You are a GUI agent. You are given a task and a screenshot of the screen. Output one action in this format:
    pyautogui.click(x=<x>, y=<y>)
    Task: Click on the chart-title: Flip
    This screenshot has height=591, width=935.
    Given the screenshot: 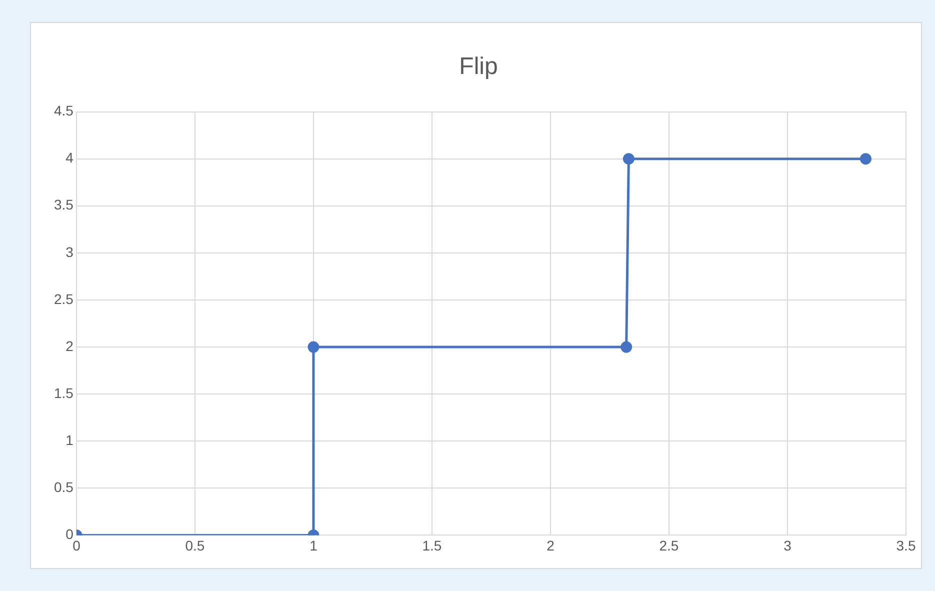 What is the action you would take?
    pyautogui.click(x=478, y=66)
    